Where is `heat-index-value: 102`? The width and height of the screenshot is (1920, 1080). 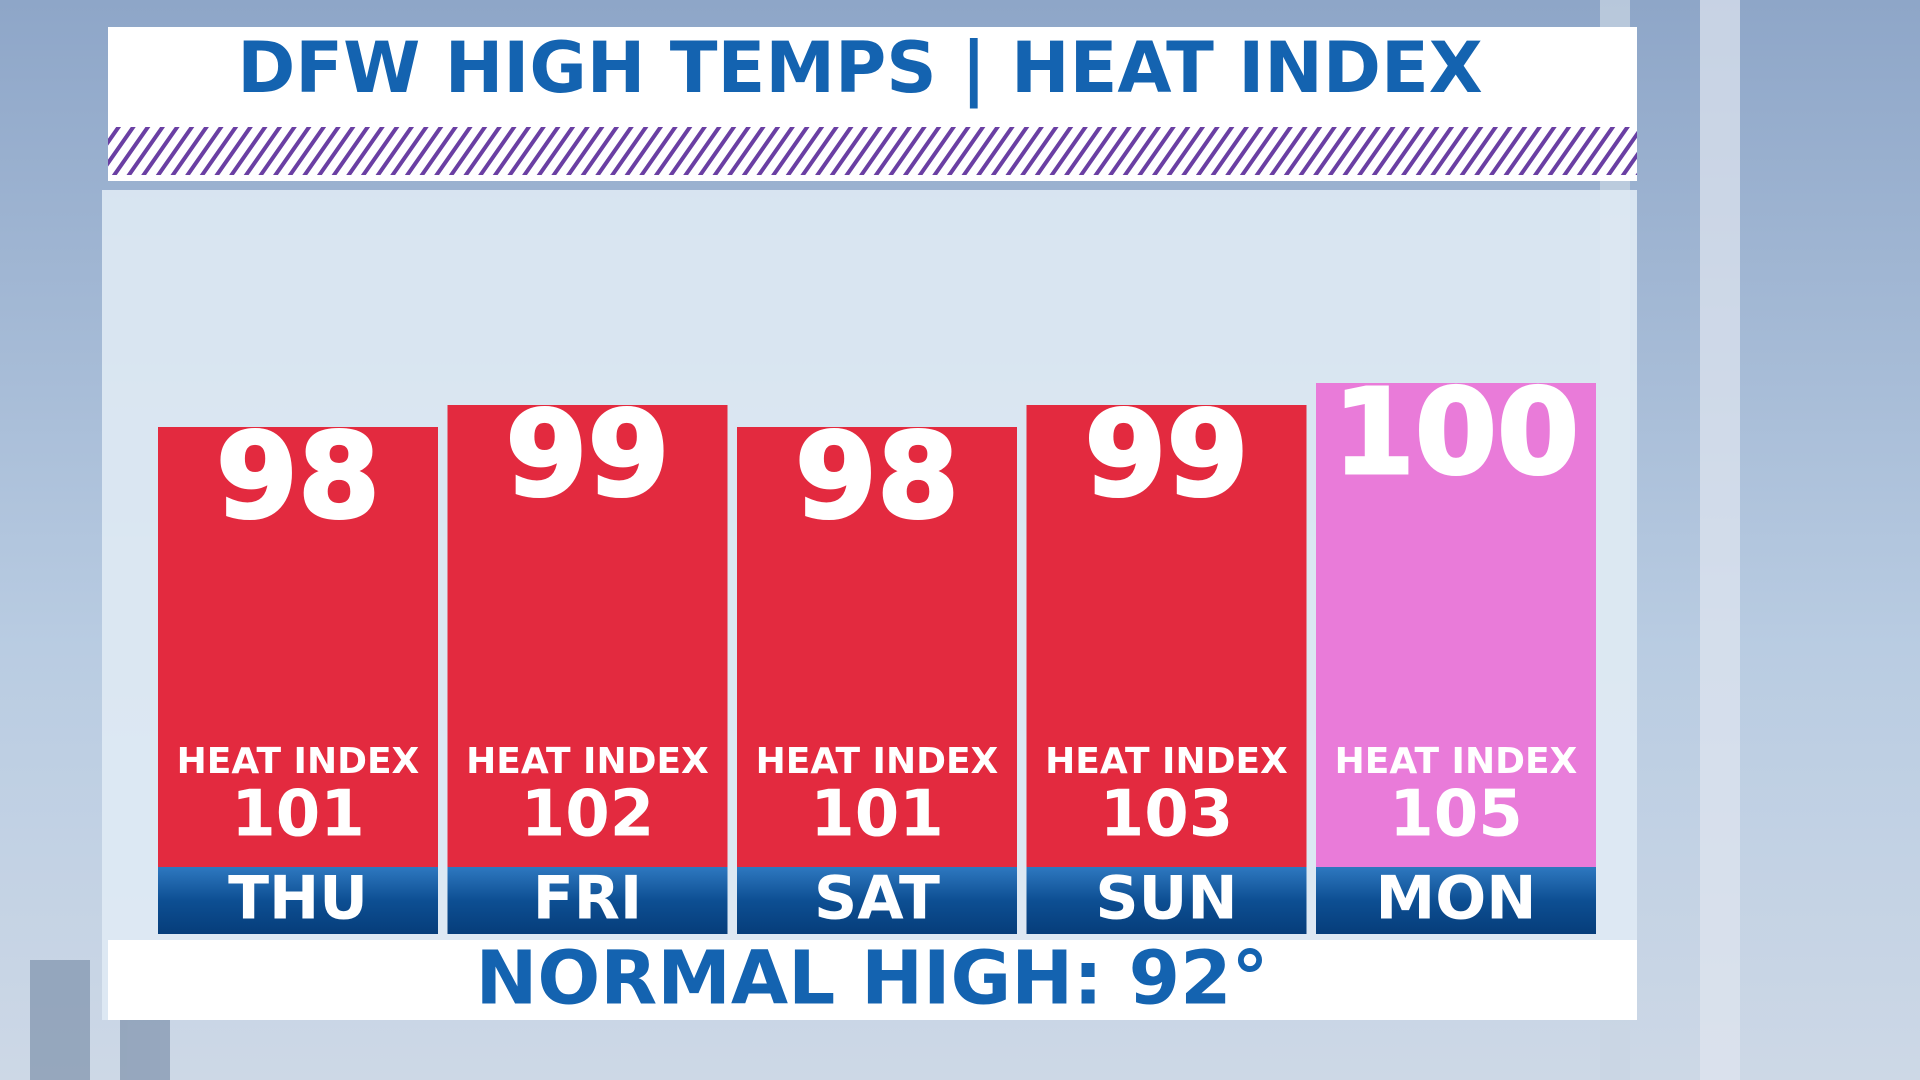
heat-index-value: 102 is located at coordinates (588, 815).